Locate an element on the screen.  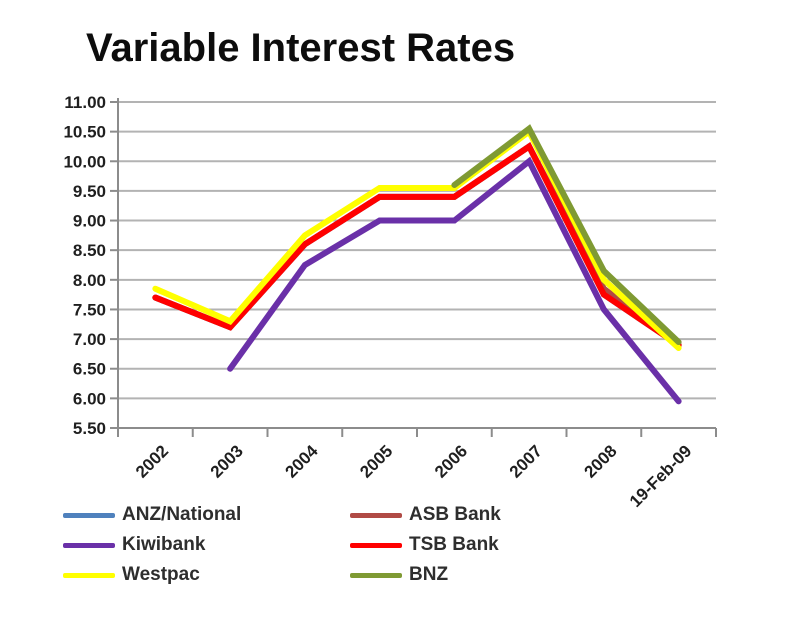
x-axis-label: 2007 is located at coordinates (526, 461).